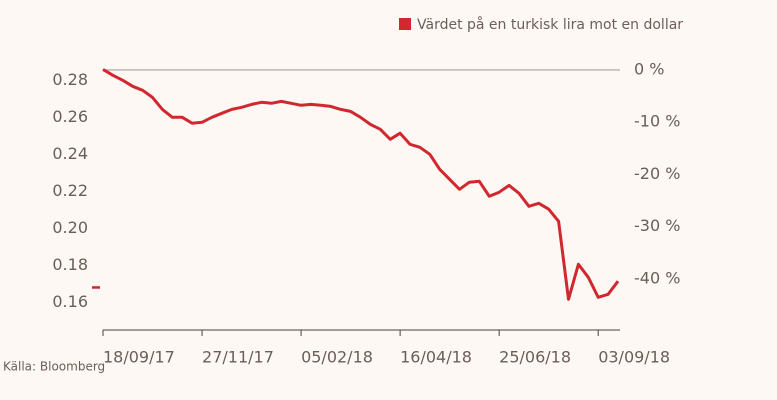 The image size is (777, 400). I want to click on legend-swatch, so click(405, 24).